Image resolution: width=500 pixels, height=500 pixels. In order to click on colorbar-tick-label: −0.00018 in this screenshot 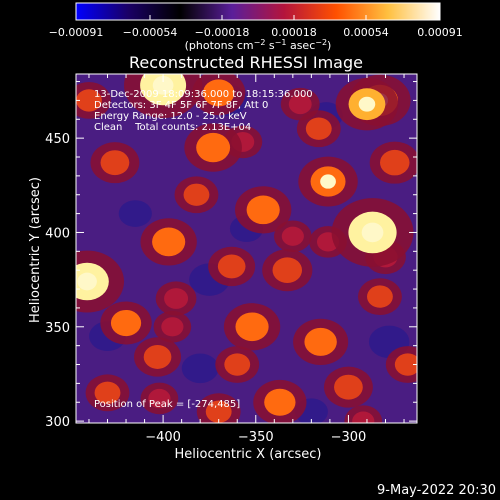, I will do `click(222, 32)`.